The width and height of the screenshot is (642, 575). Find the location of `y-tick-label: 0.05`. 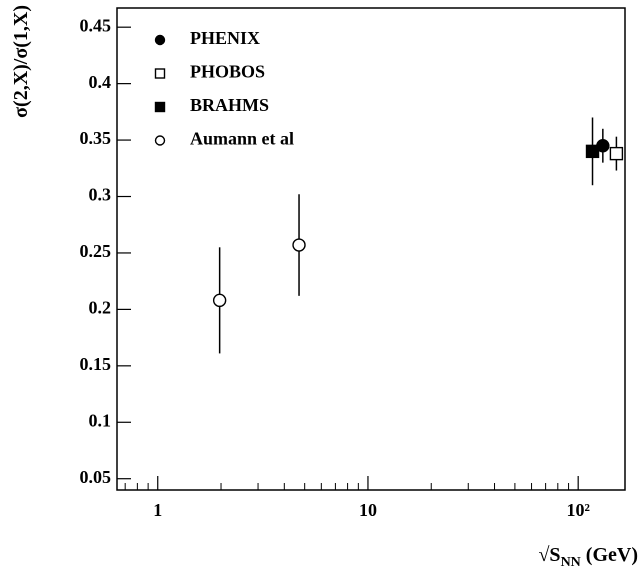

y-tick-label: 0.05 is located at coordinates (96, 477).